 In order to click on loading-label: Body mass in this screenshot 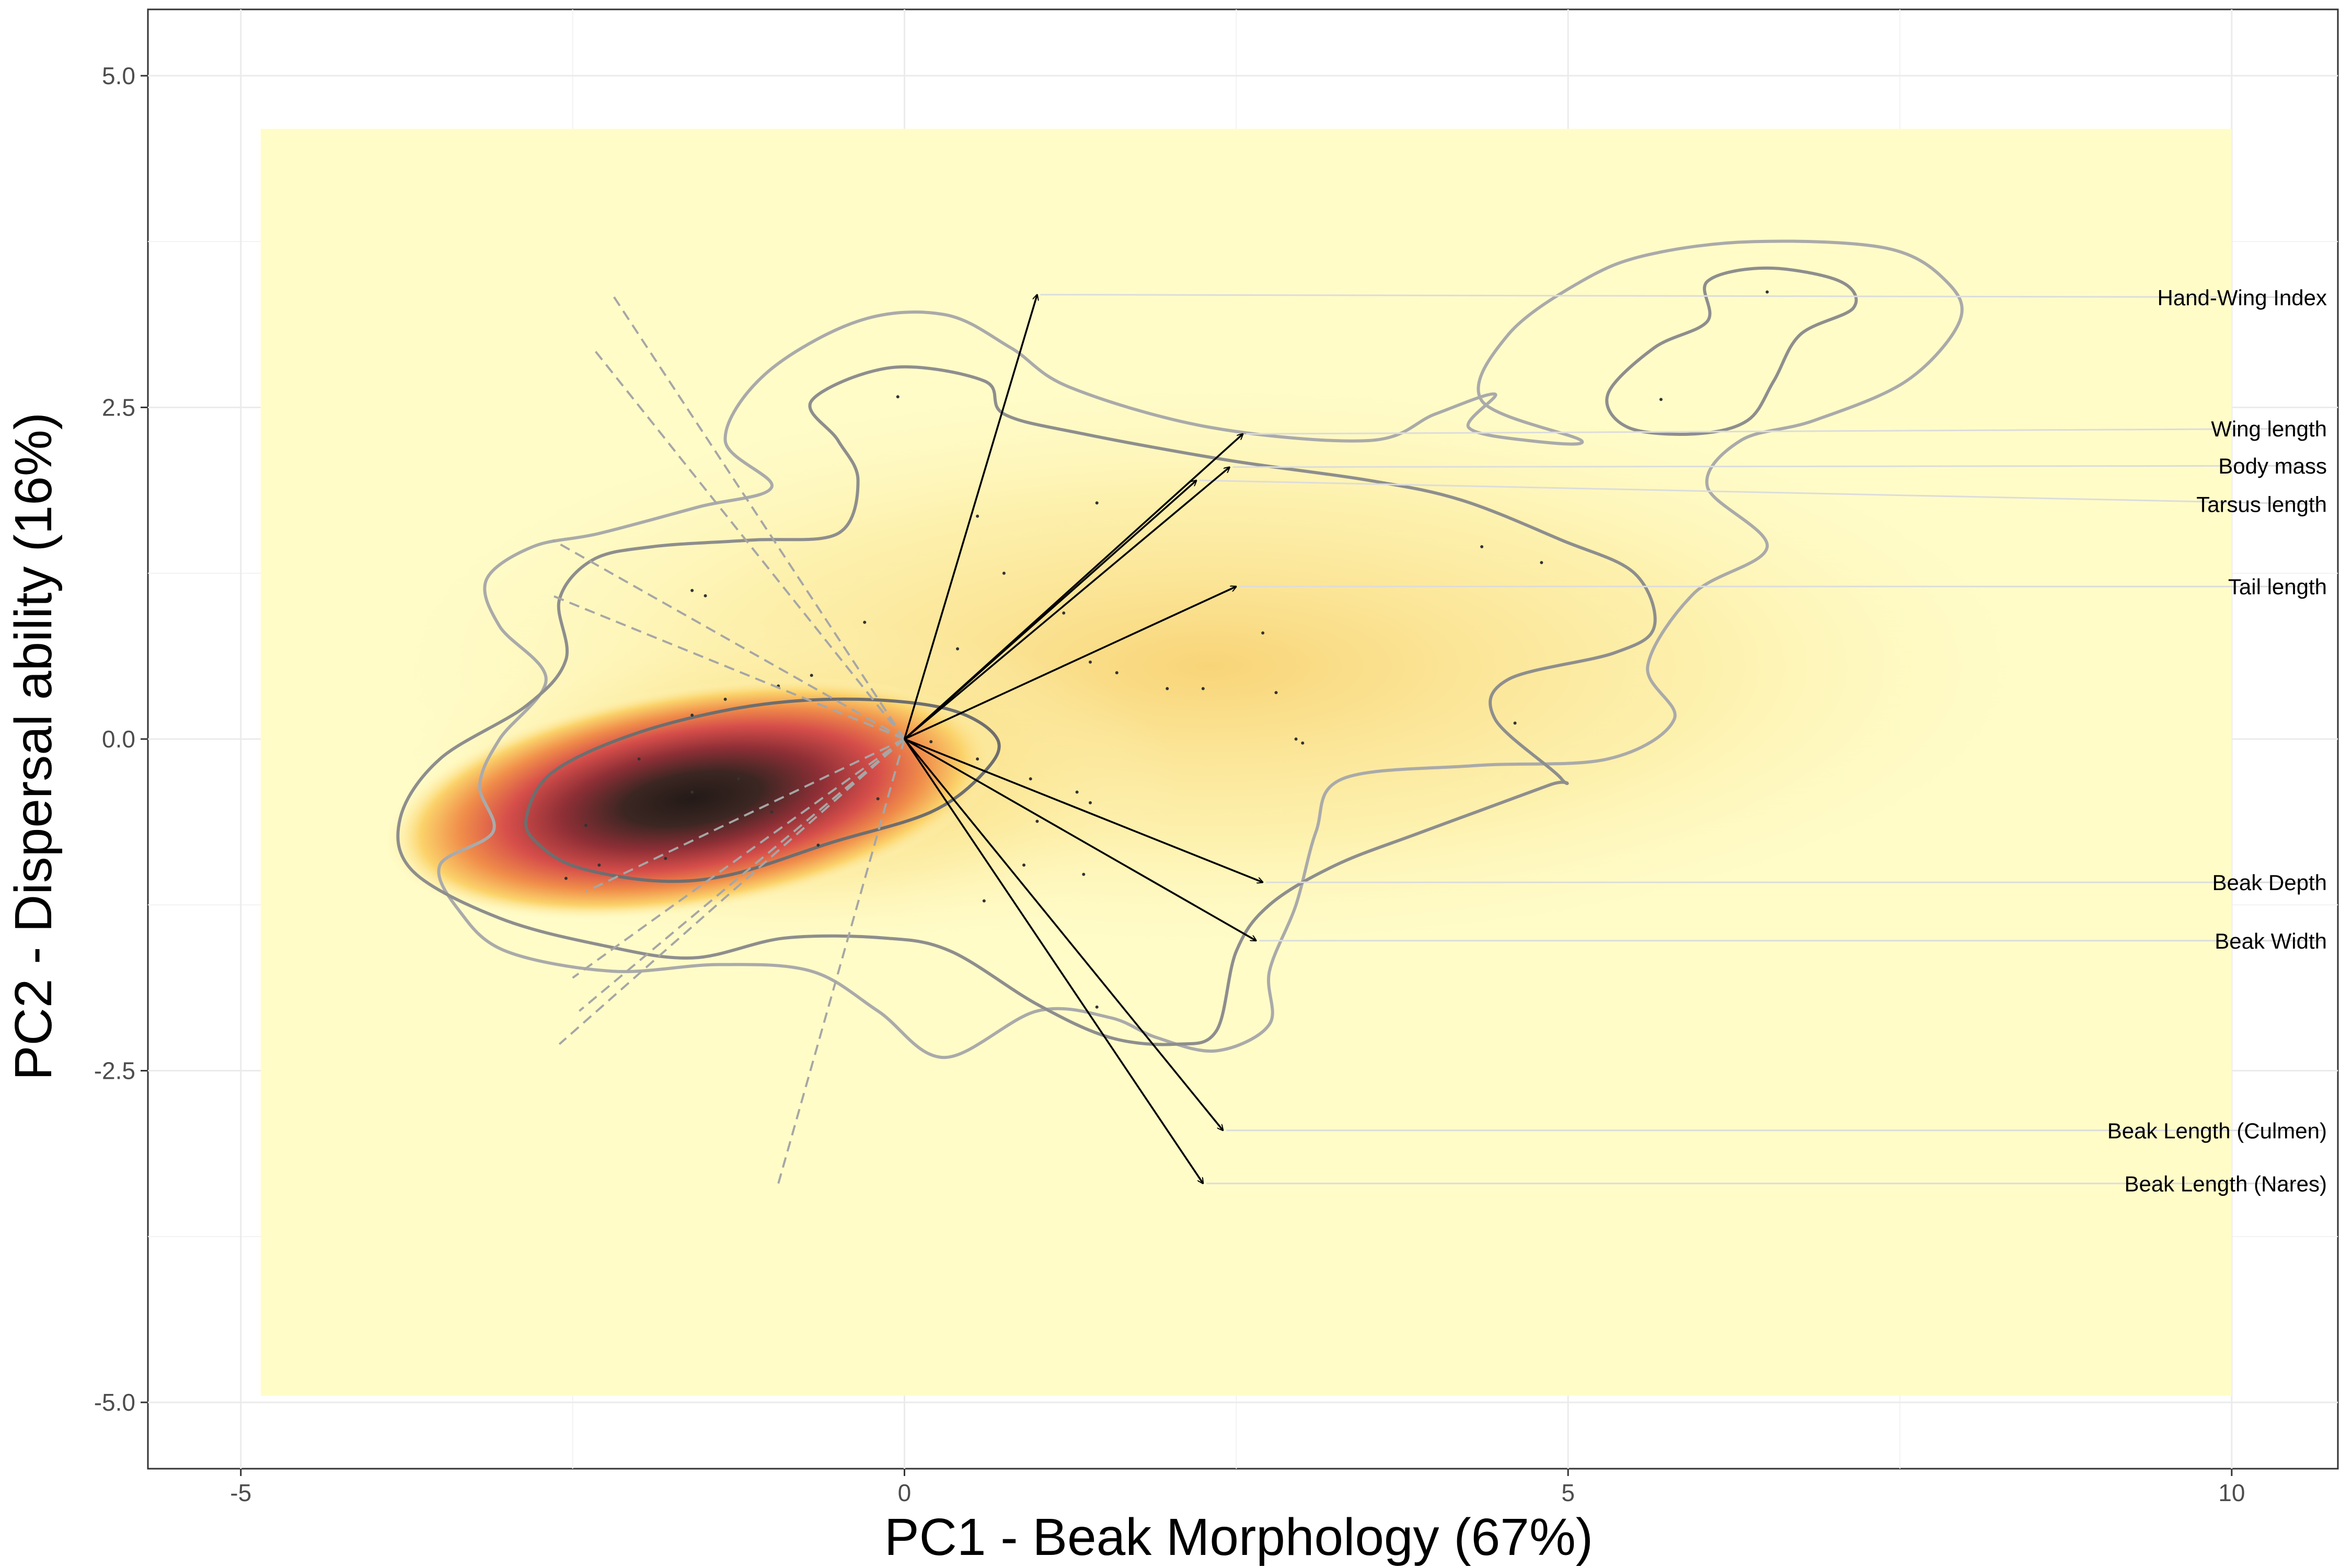, I will do `click(2272, 466)`.